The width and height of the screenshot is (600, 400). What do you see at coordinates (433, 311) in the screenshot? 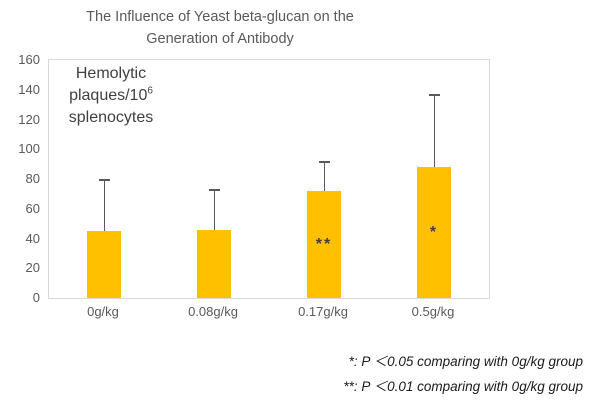
I see `x-axis-label-0.5g/kg: 0.5g/kg` at bounding box center [433, 311].